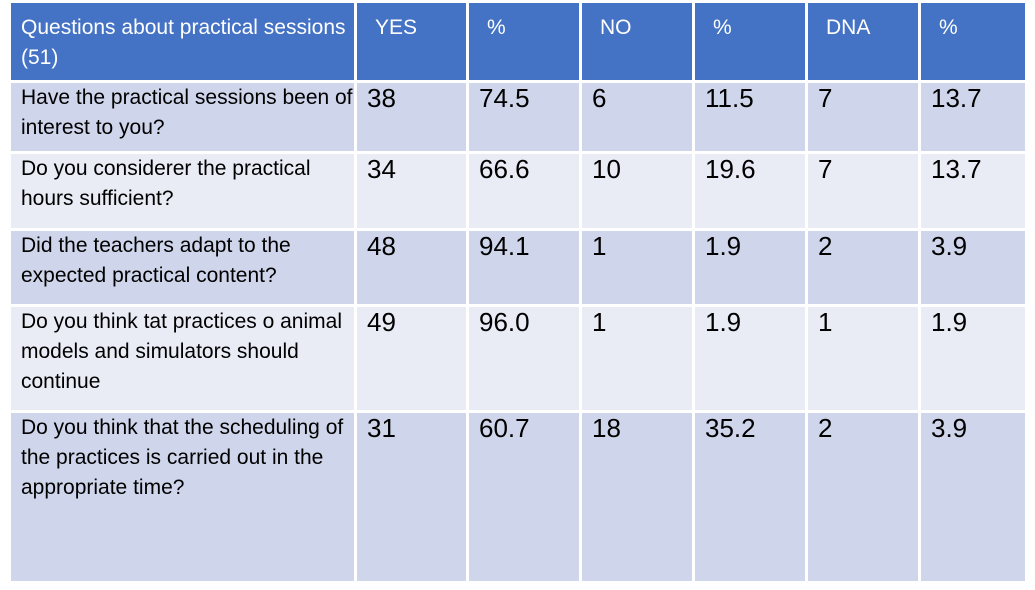  What do you see at coordinates (524, 497) in the screenshot?
I see `yes-percent-cell: 60.7` at bounding box center [524, 497].